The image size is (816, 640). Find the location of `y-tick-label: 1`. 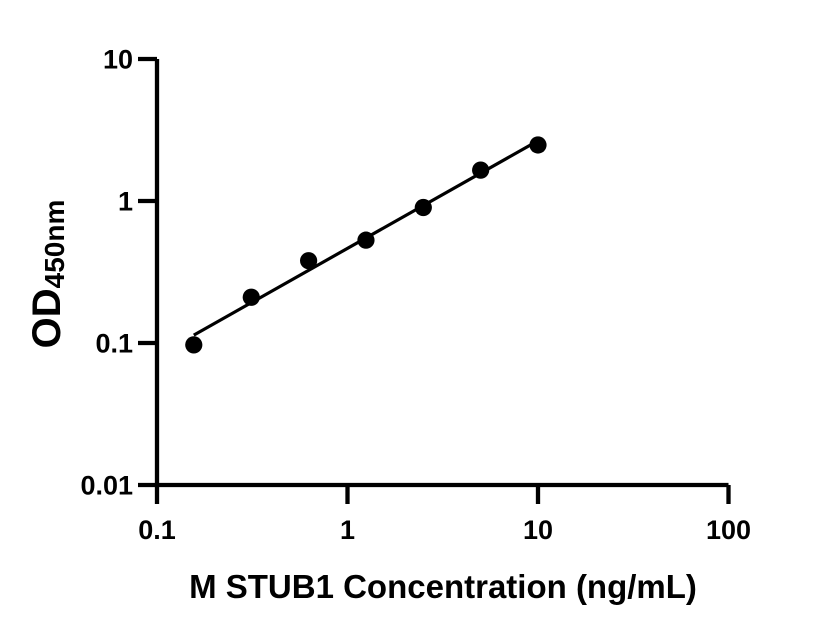

y-tick-label: 1 is located at coordinates (125, 202).